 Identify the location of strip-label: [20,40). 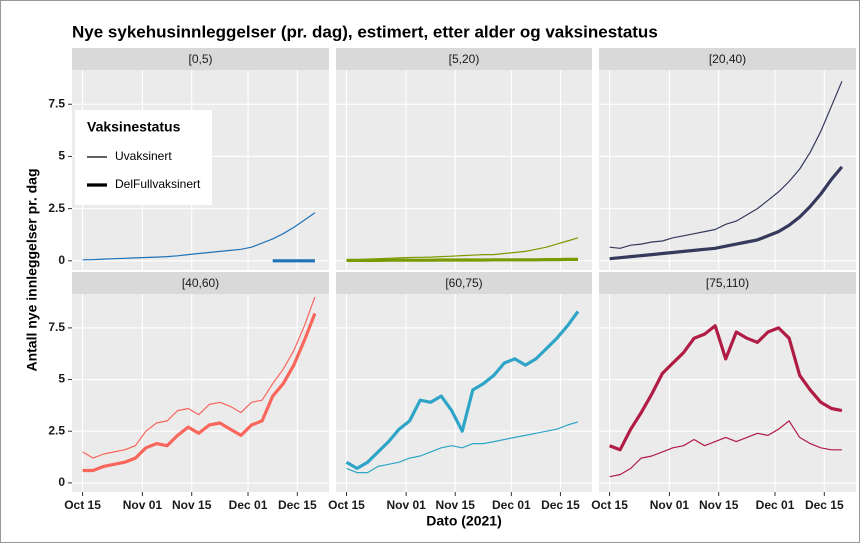
(727, 59).